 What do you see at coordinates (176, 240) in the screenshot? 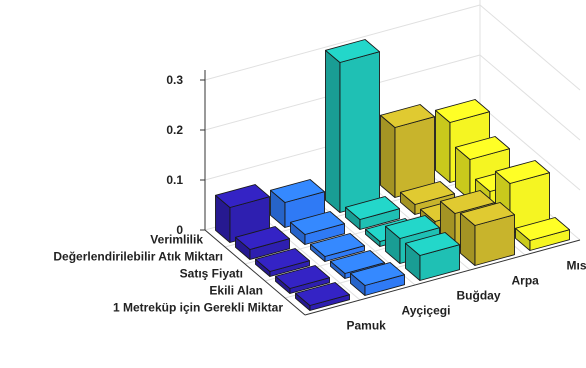
I see `criteria-tick-label: Verimlilik` at bounding box center [176, 240].